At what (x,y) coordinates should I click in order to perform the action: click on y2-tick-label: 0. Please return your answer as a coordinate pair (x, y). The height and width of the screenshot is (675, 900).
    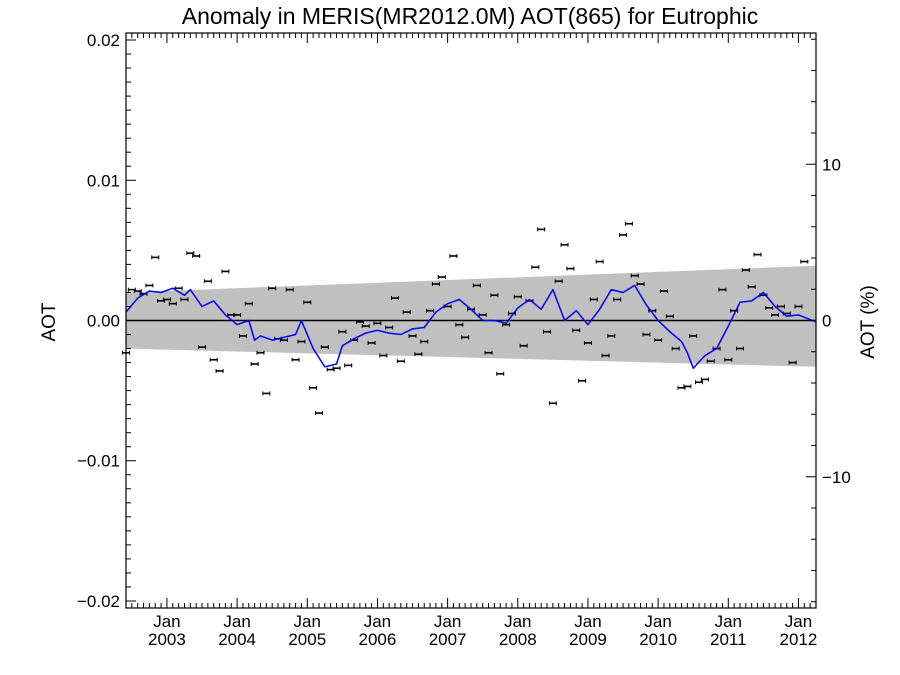
    Looking at the image, I should click on (826, 321).